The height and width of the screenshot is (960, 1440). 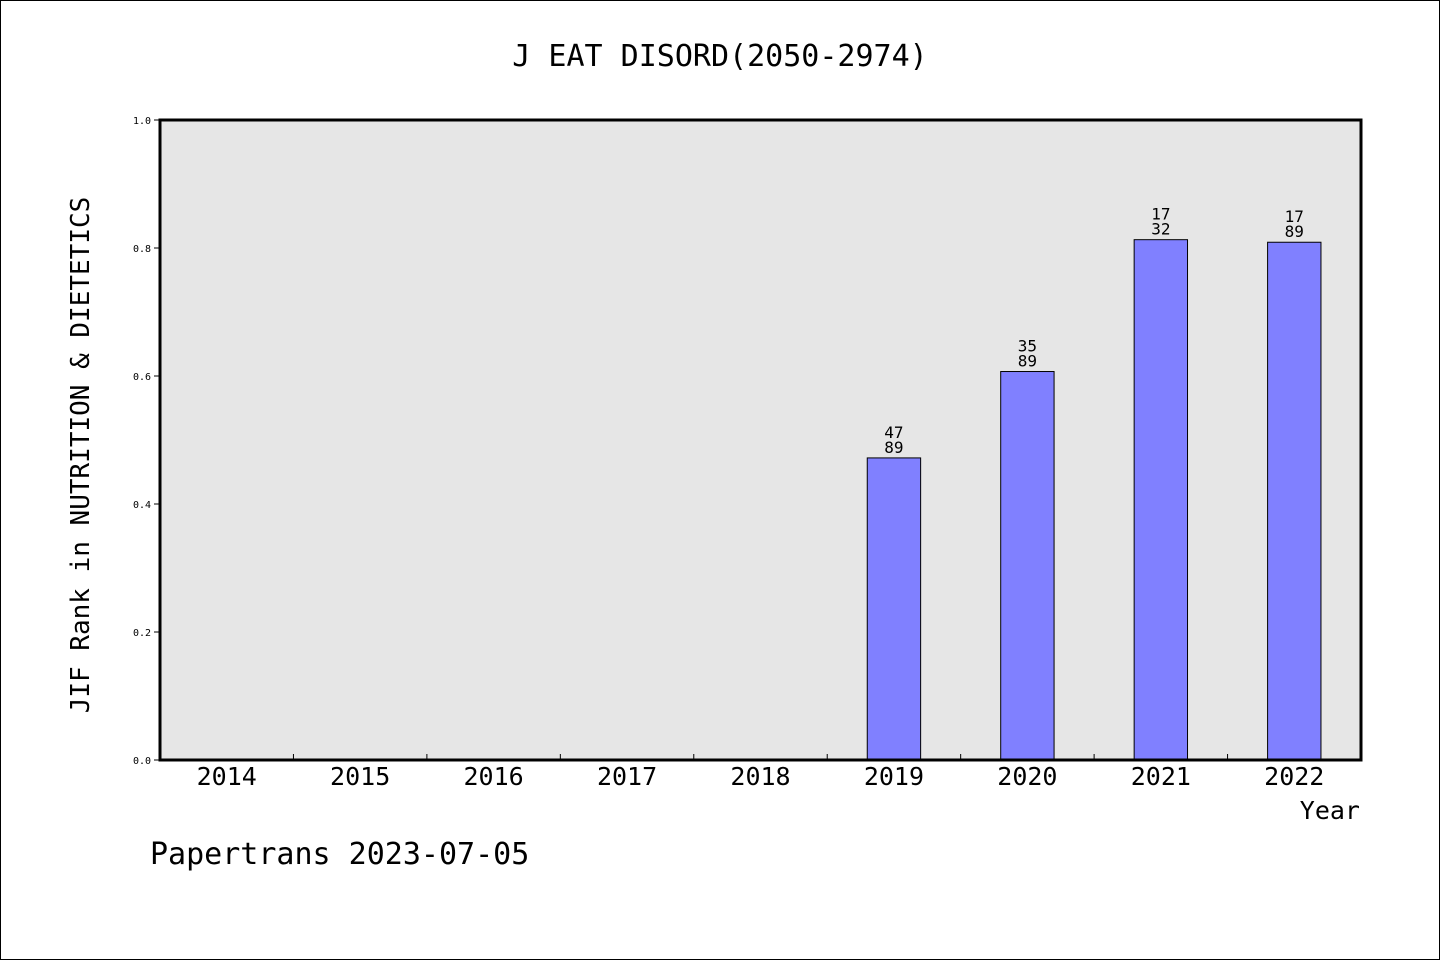 I want to click on bar-rank-label: 47, so click(x=893, y=432).